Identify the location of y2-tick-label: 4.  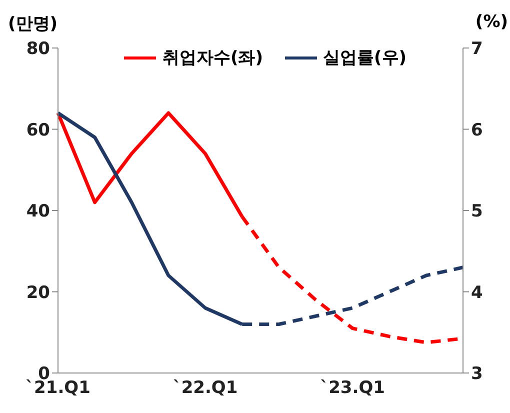
(477, 292).